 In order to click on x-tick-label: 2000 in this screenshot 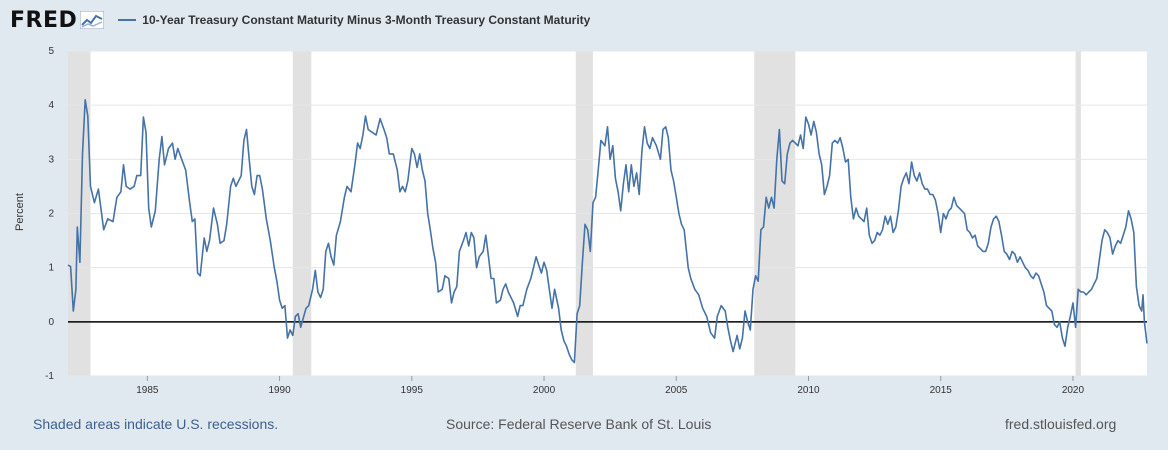, I will do `click(544, 390)`.